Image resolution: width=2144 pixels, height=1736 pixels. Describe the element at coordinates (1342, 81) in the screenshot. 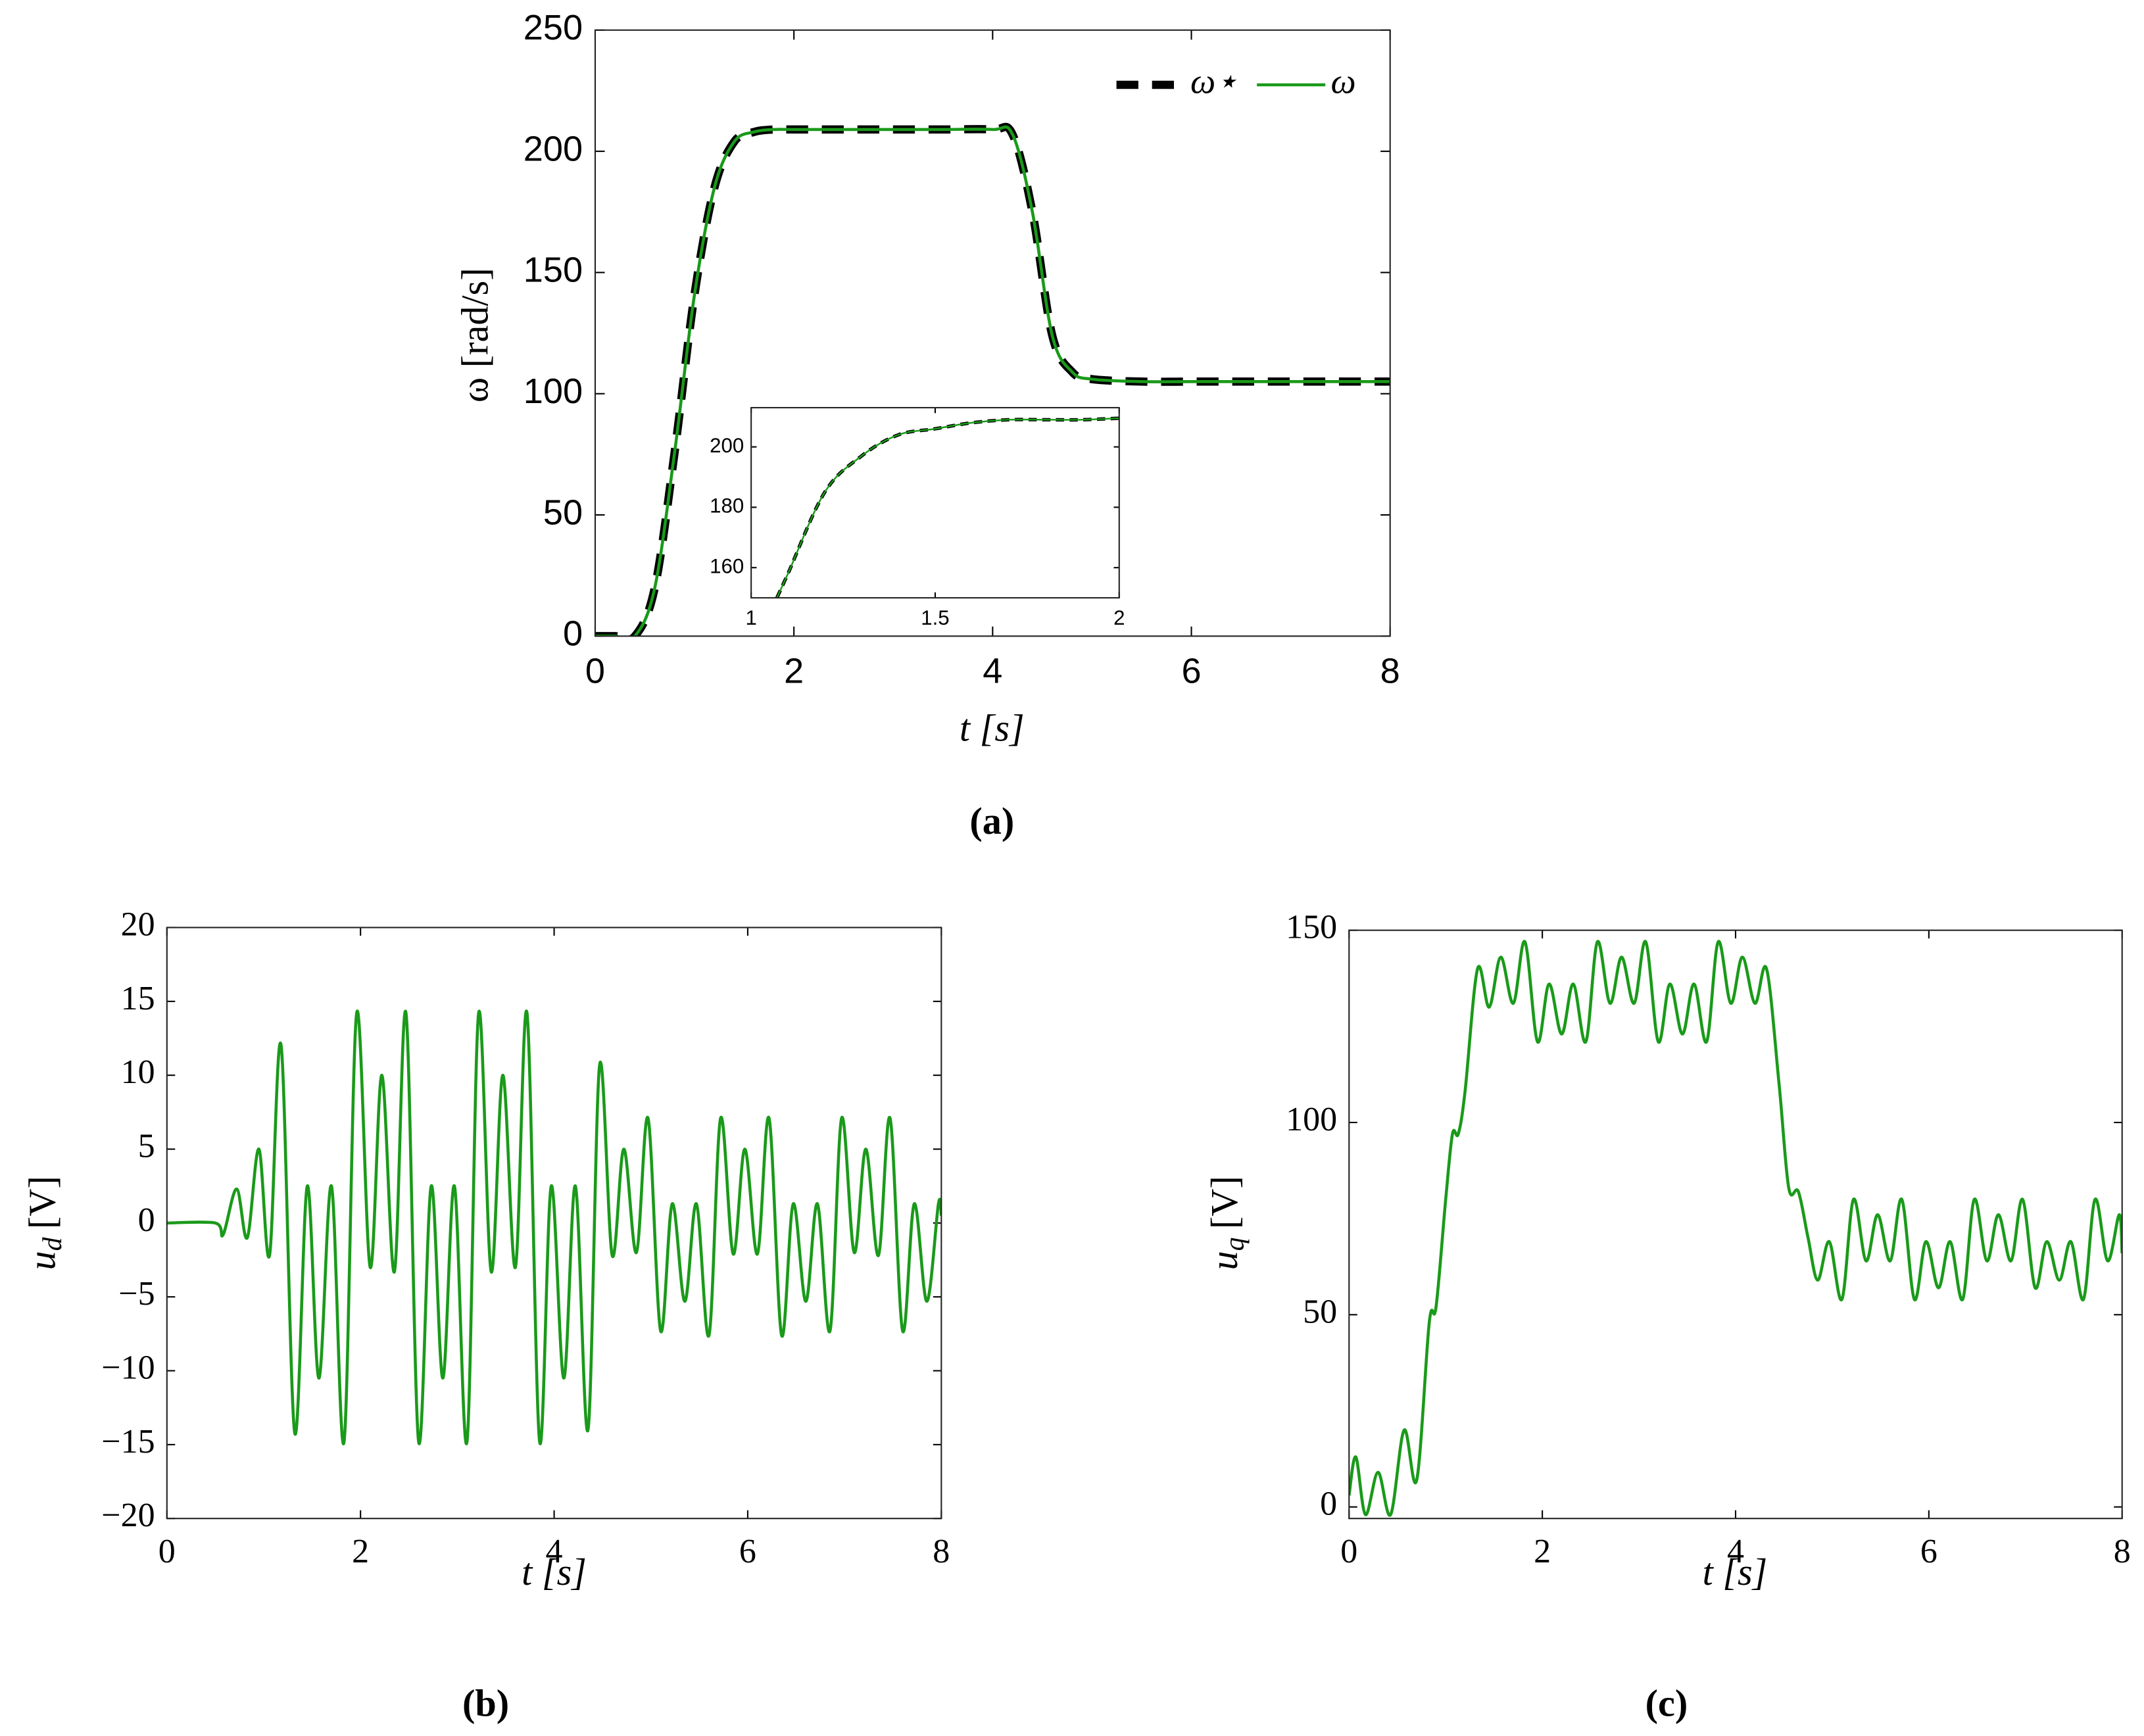

I see `legend-label: ω` at that location.